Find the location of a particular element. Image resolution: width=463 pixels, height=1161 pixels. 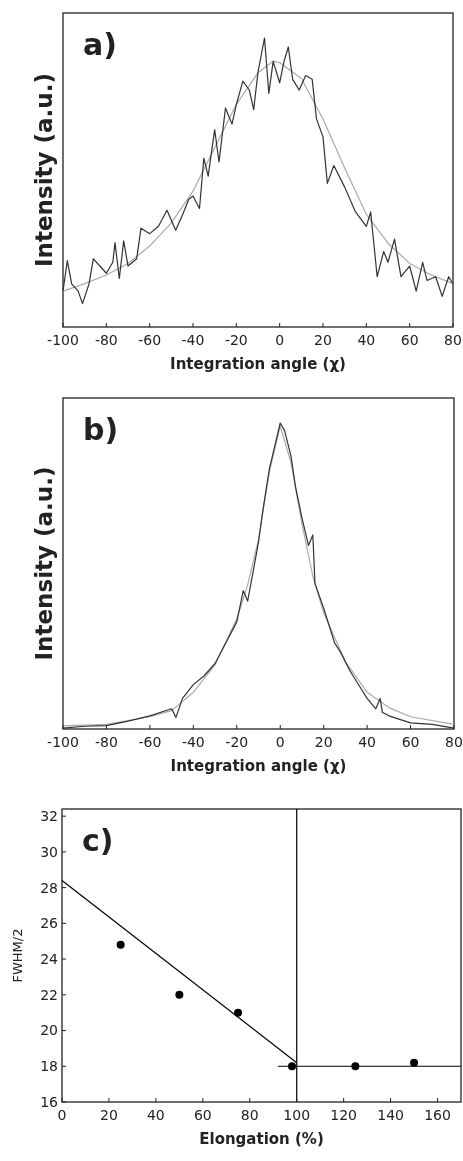

y-tick-label: 20 is located at coordinates (49, 1030).